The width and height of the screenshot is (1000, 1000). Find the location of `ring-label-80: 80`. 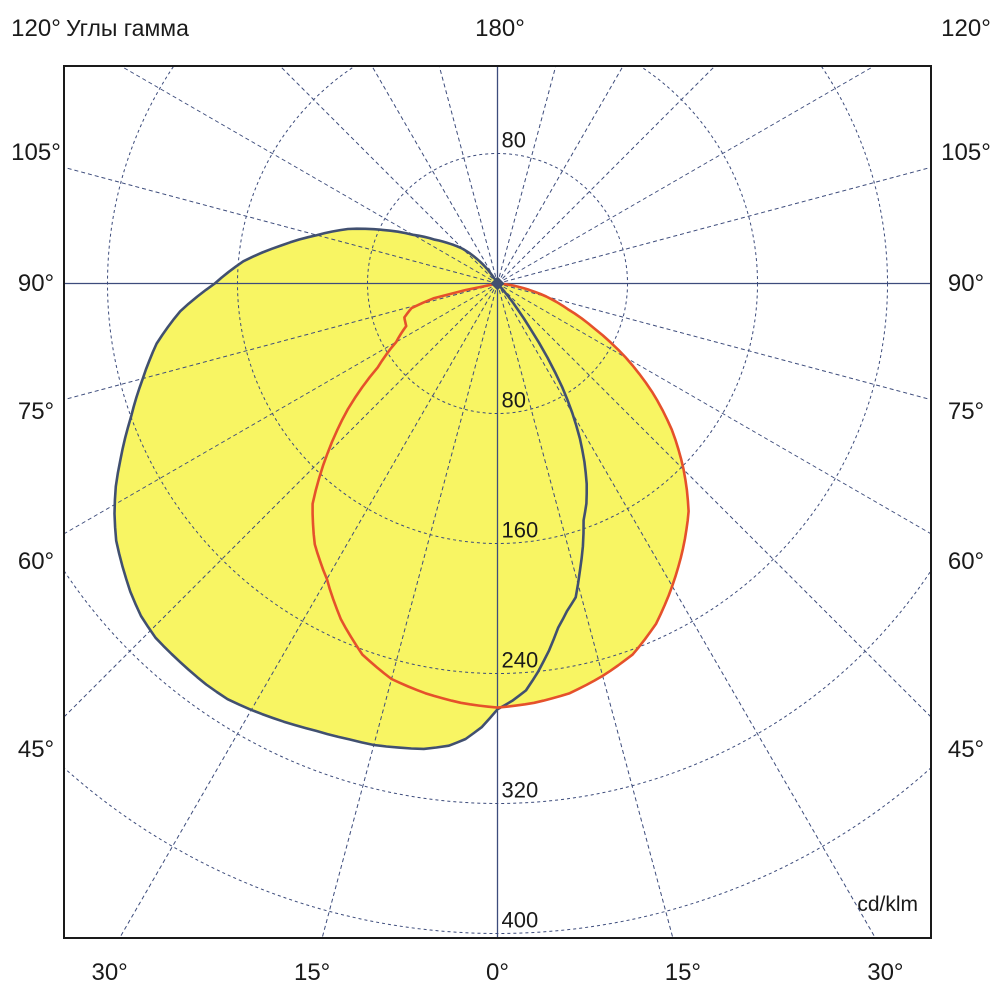

ring-label-80: 80 is located at coordinates (514, 400).